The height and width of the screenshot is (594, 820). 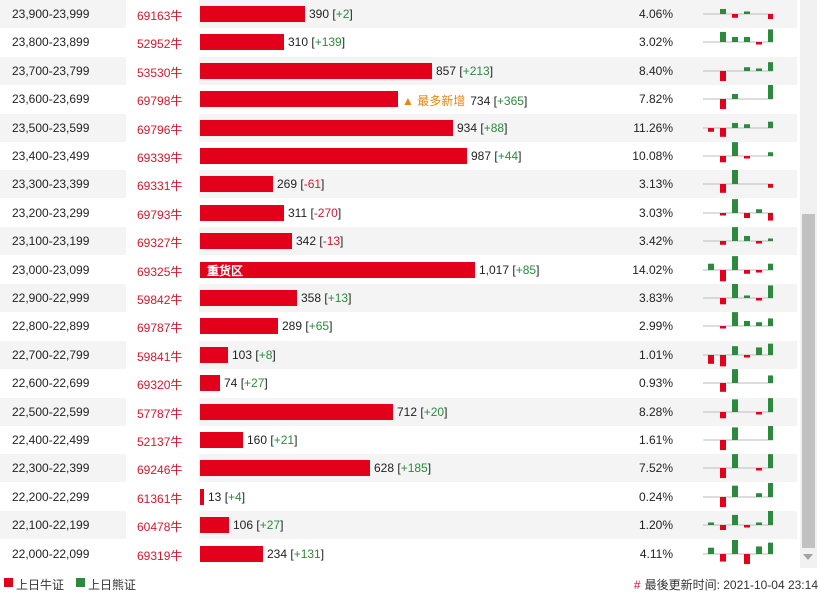 What do you see at coordinates (160, 130) in the screenshot?
I see `warrant-code-link: 69796牛` at bounding box center [160, 130].